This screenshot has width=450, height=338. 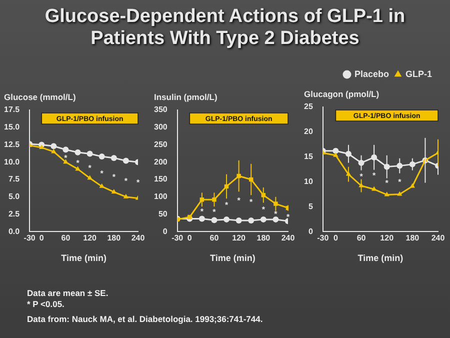 I want to click on y-tick-label: 10.0, so click(x=12, y=161).